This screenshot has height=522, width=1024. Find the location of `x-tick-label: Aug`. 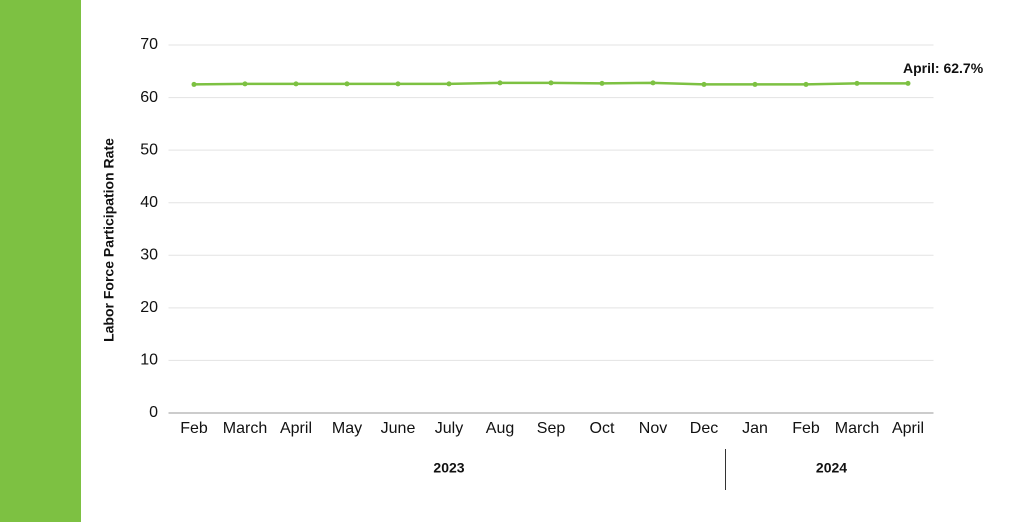

x-tick-label: Aug is located at coordinates (500, 428).